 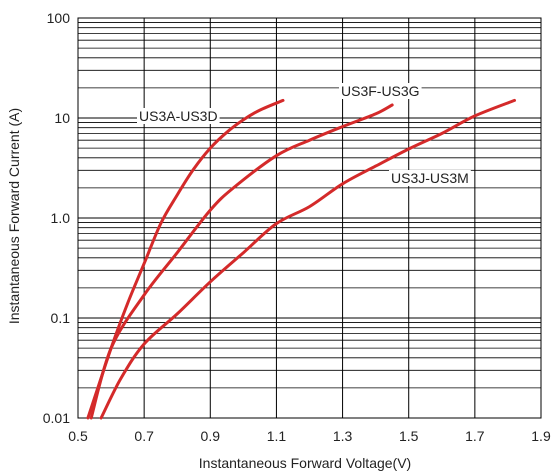 What do you see at coordinates (277, 436) in the screenshot?
I see `x-tick-label: 1.1` at bounding box center [277, 436].